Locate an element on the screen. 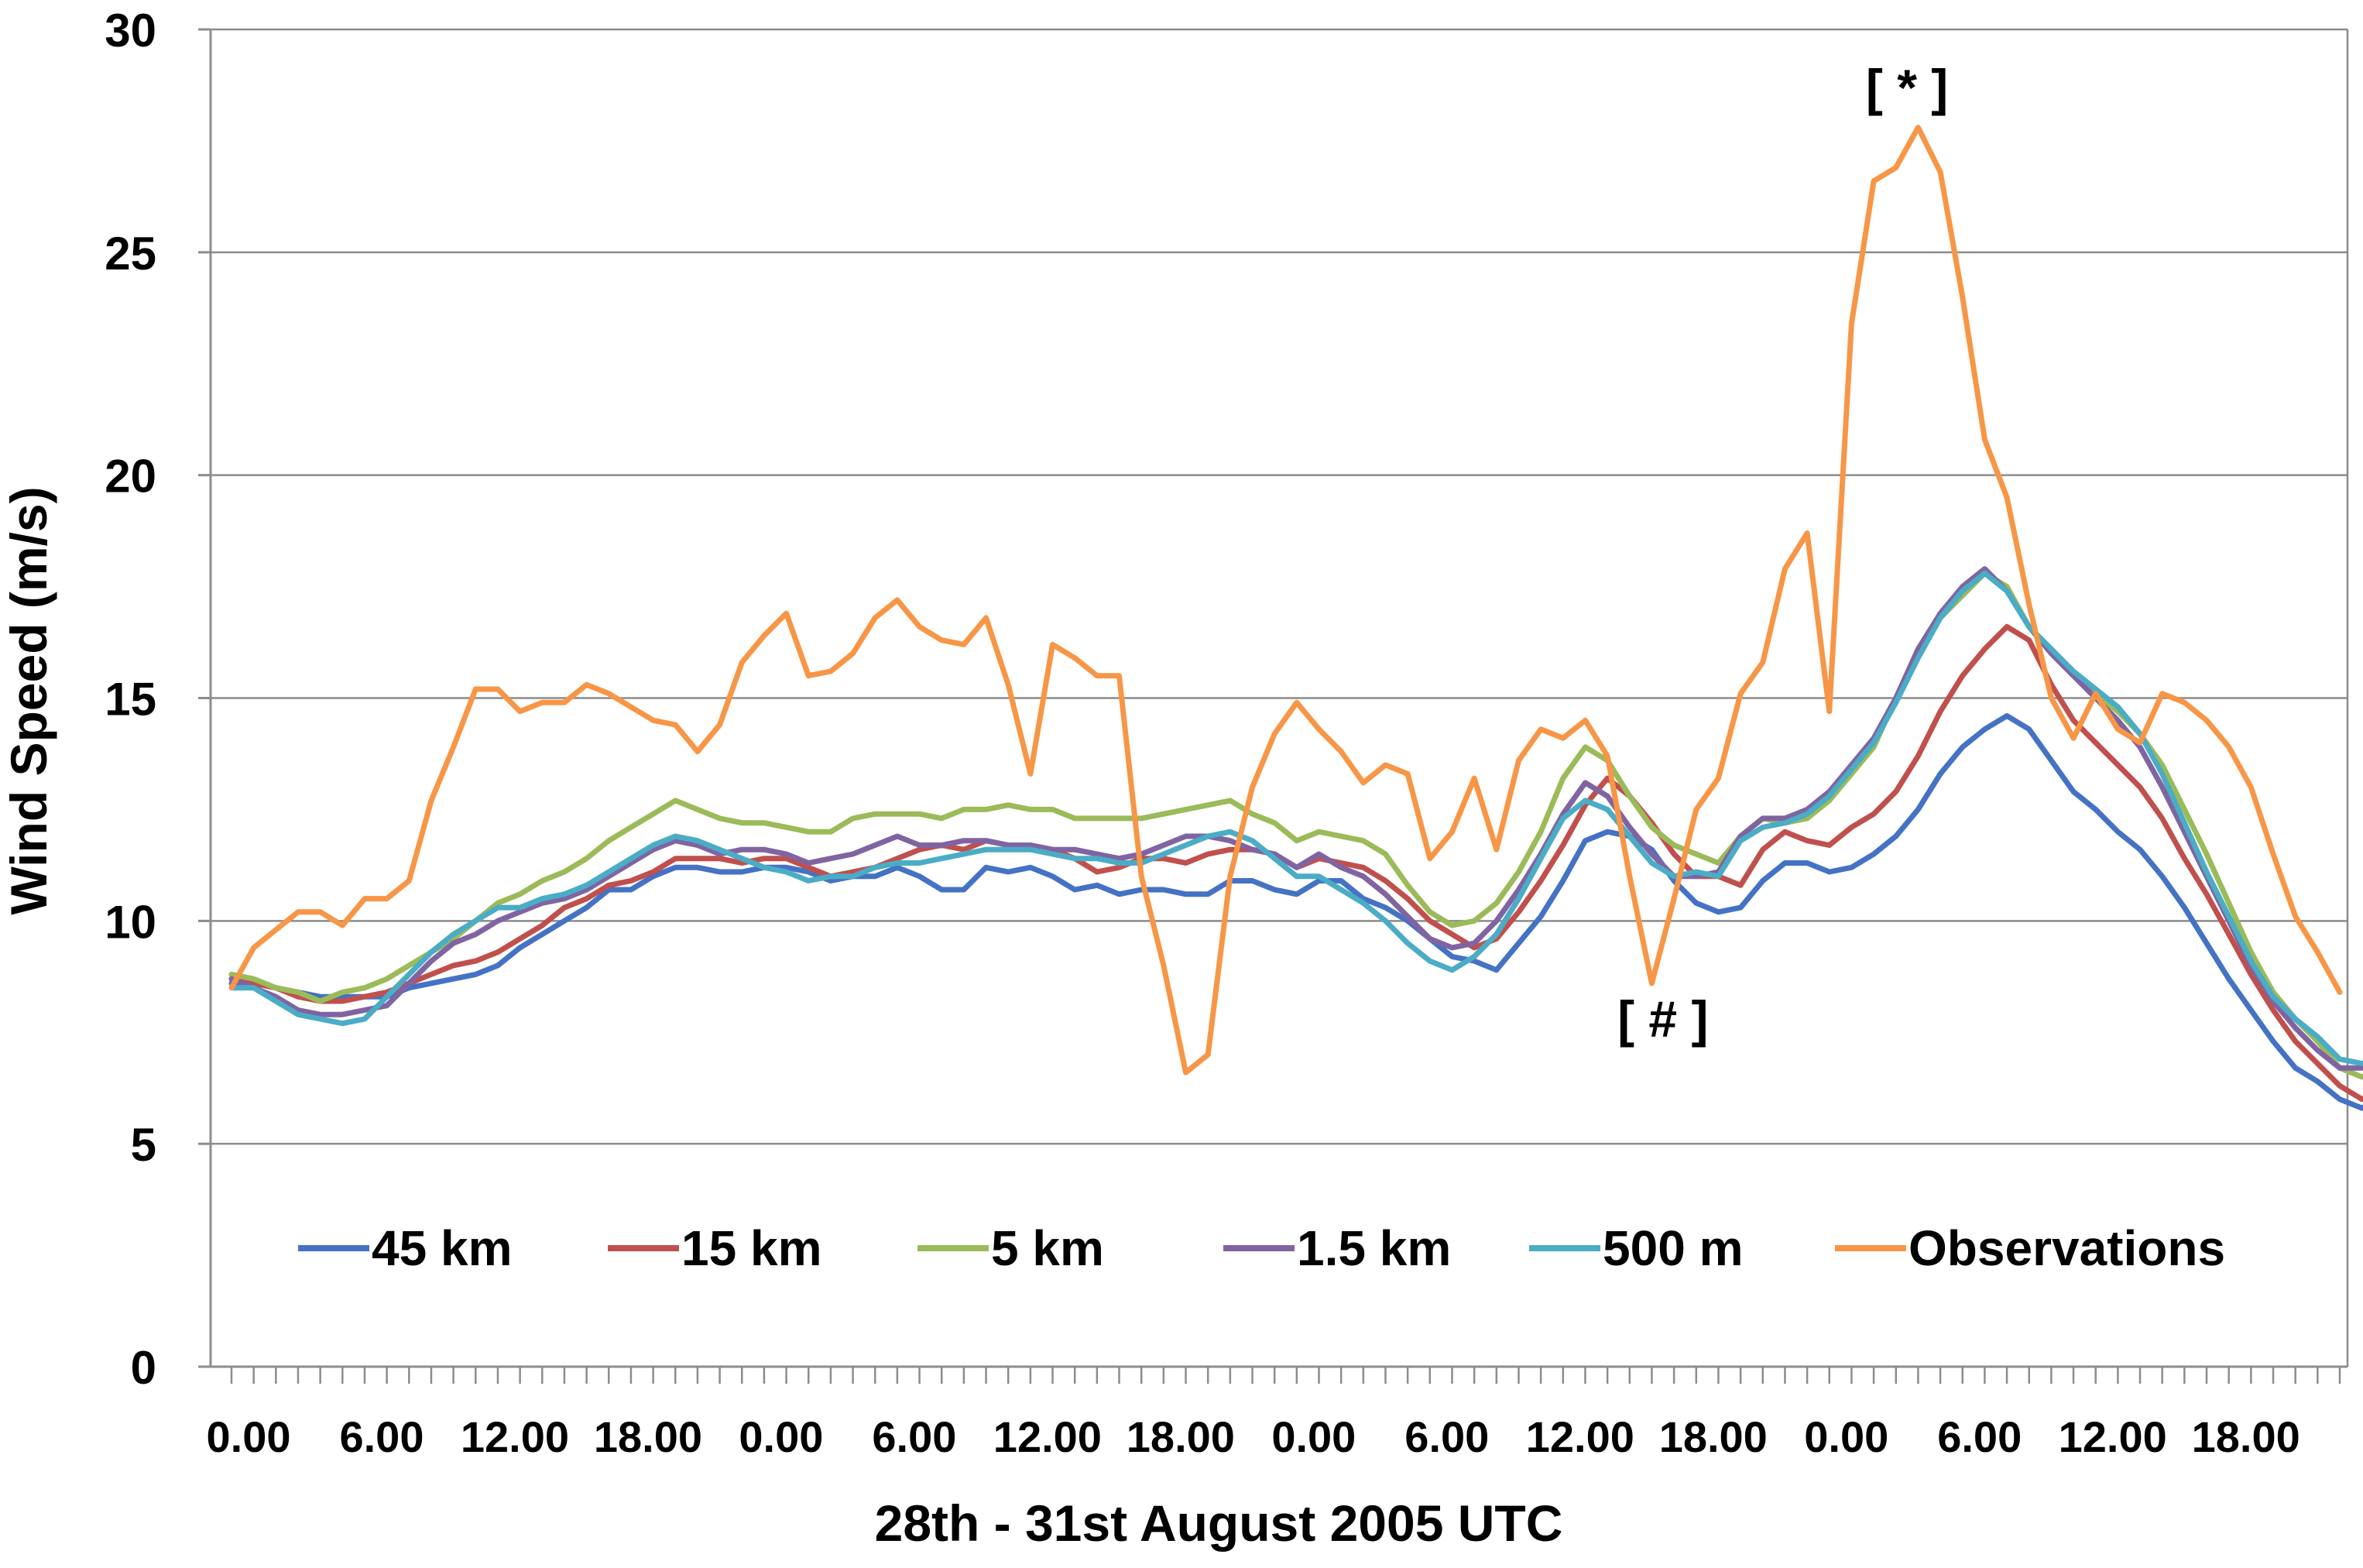  legend-label: Observations is located at coordinates (2067, 1248).